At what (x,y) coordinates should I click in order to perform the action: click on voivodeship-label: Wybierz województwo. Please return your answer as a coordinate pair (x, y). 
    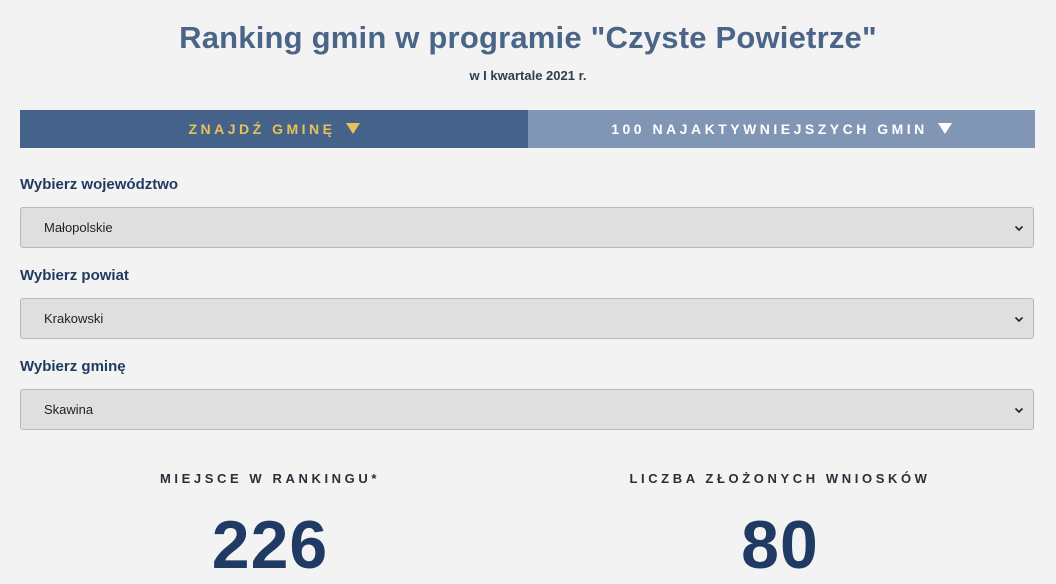
    Looking at the image, I should click on (99, 184).